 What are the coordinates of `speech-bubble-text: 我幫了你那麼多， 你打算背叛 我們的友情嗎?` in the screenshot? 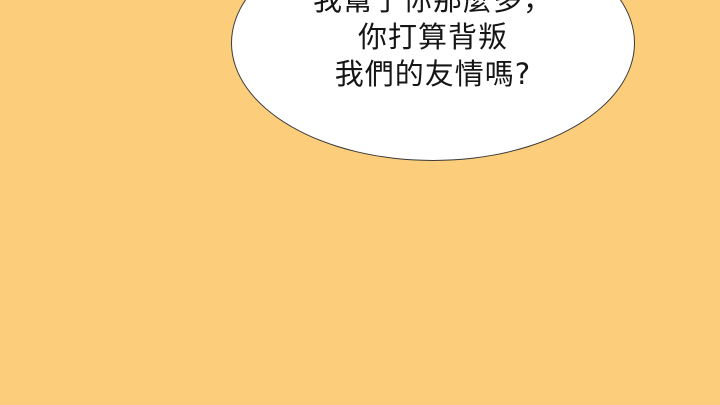 It's located at (433, 46).